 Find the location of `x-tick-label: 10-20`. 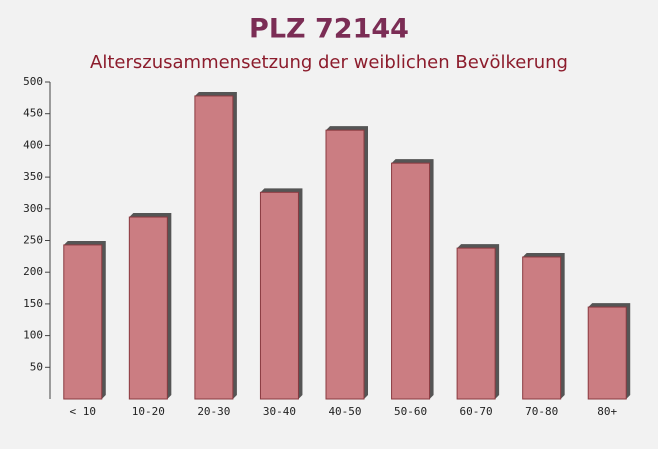

x-tick-label: 10-20 is located at coordinates (148, 411).